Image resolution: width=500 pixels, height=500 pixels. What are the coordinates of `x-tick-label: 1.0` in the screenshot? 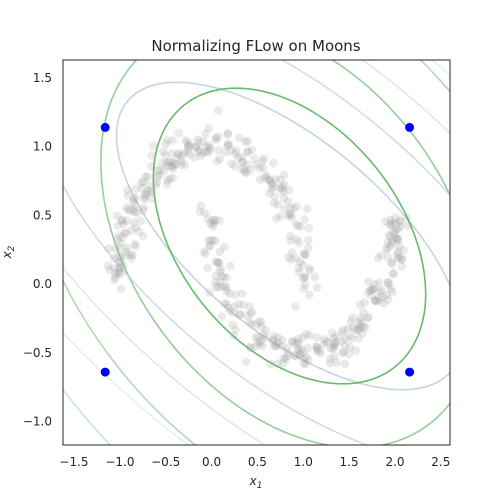 It's located at (303, 462).